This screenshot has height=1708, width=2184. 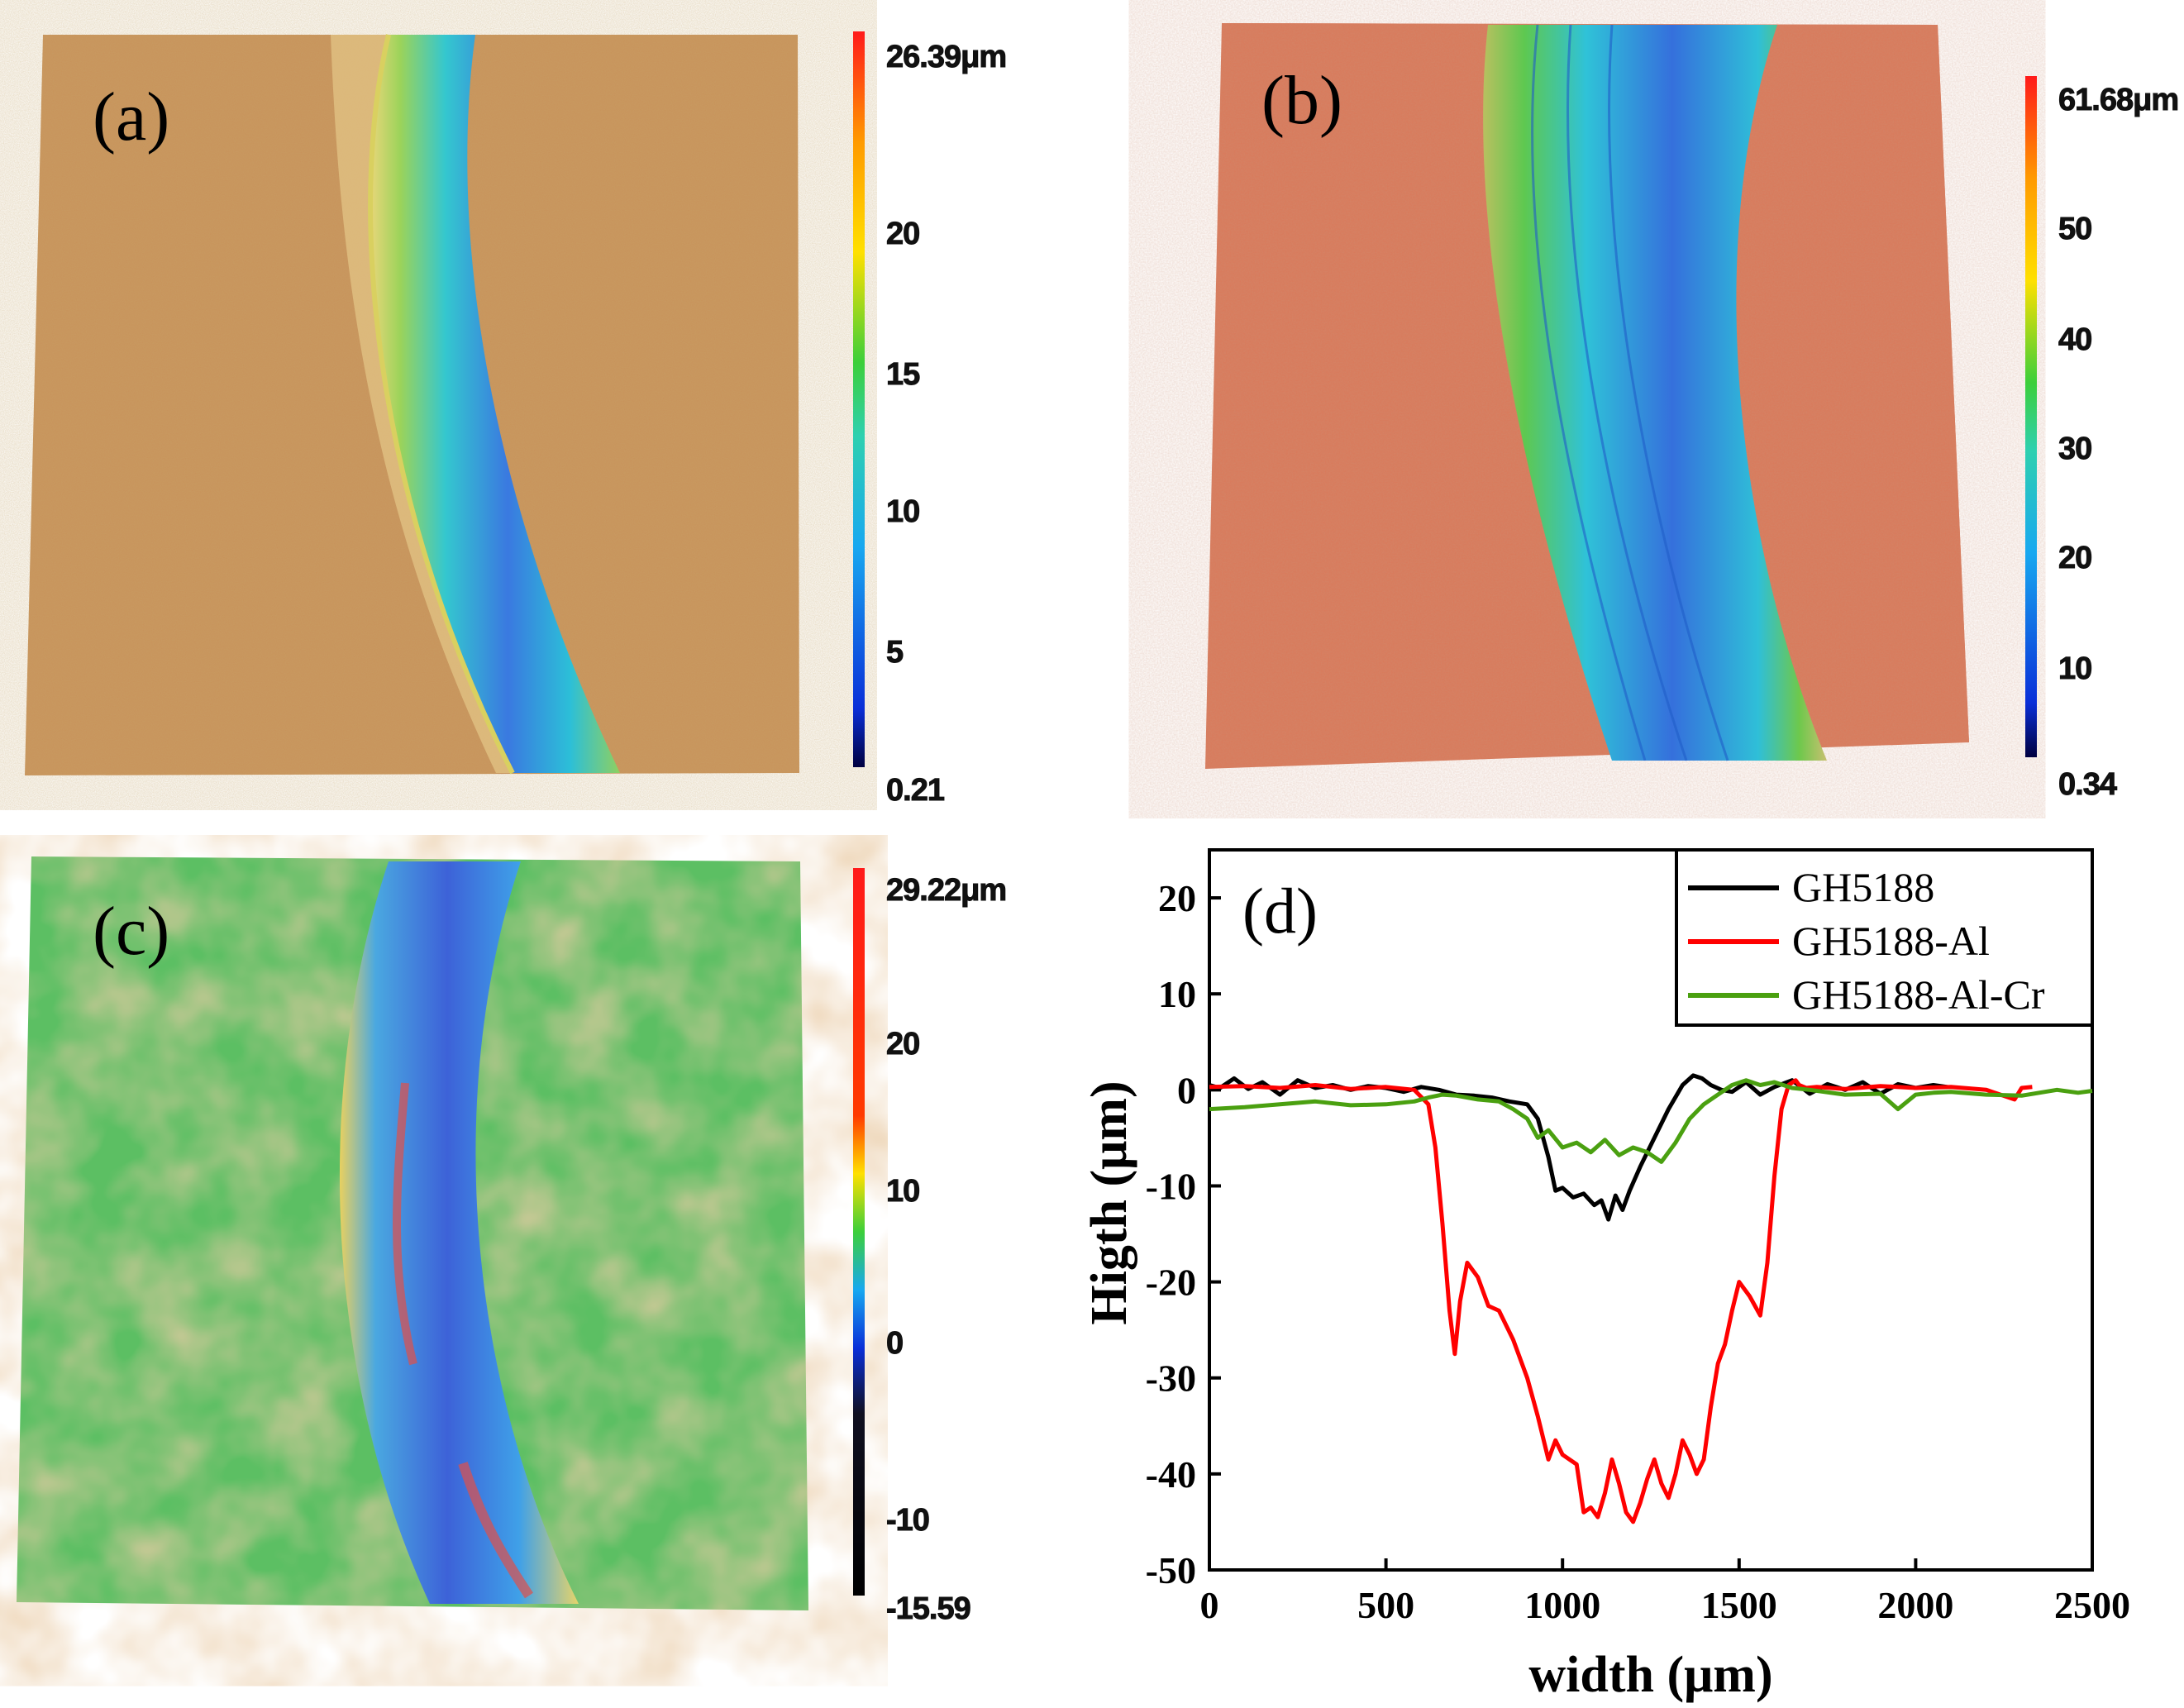 I want to click on colorbar-a-label-1: 20, so click(x=902, y=234).